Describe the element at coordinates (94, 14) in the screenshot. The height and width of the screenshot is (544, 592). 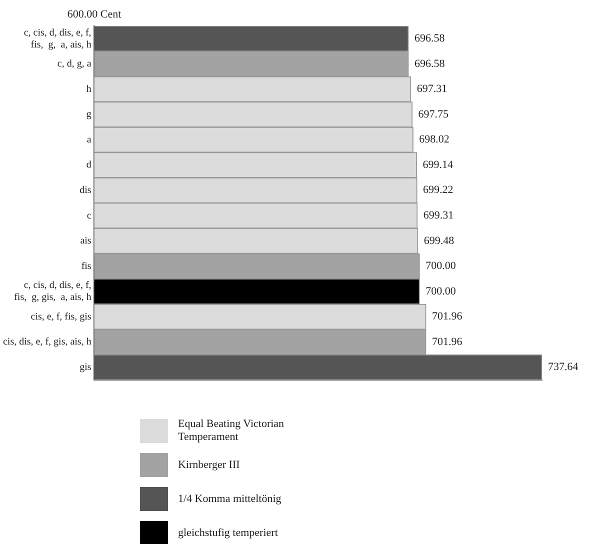
I see `text: 600.00 Cent` at that location.